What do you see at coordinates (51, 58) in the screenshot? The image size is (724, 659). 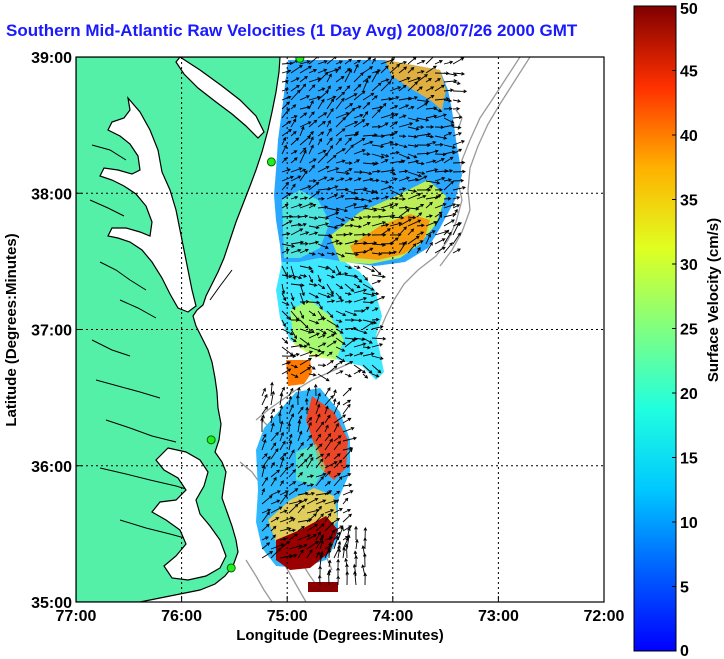 I see `y-tick-label: 39:00` at bounding box center [51, 58].